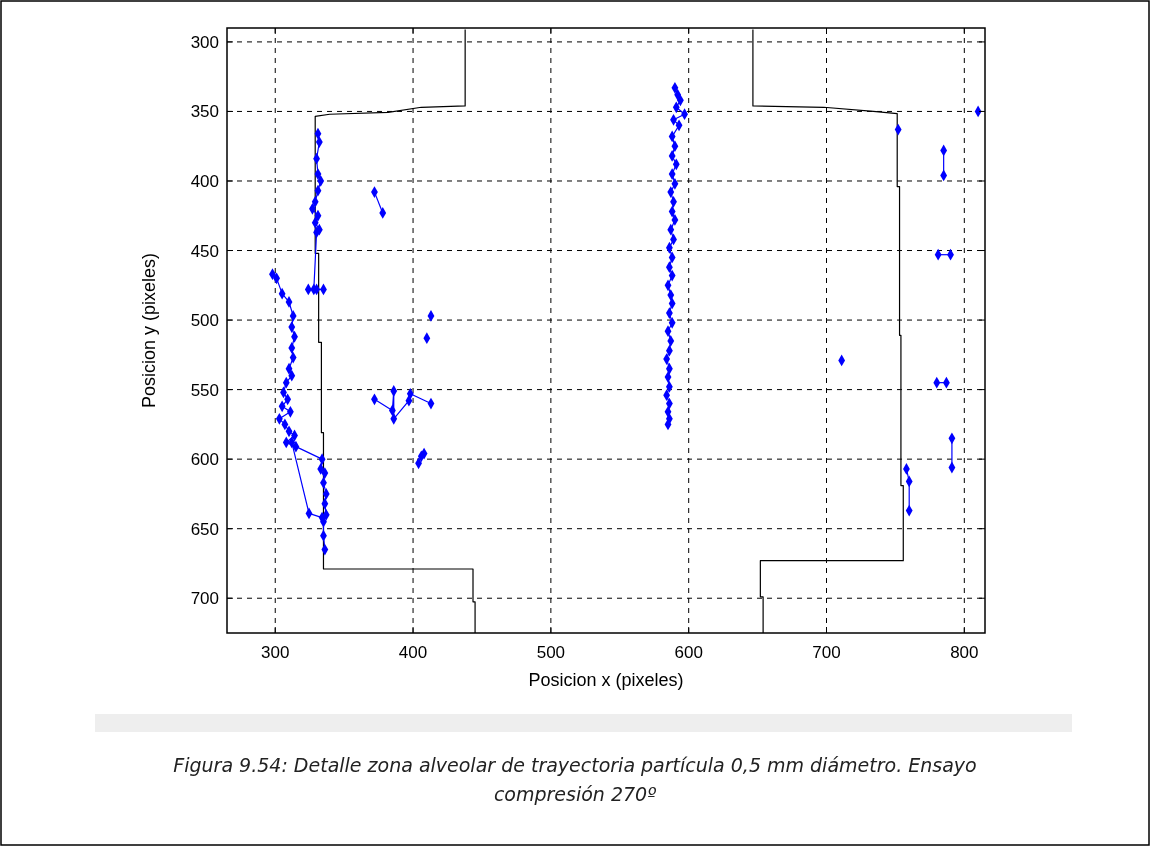  Describe the element at coordinates (204, 251) in the screenshot. I see `y-tick-label: 450` at that location.